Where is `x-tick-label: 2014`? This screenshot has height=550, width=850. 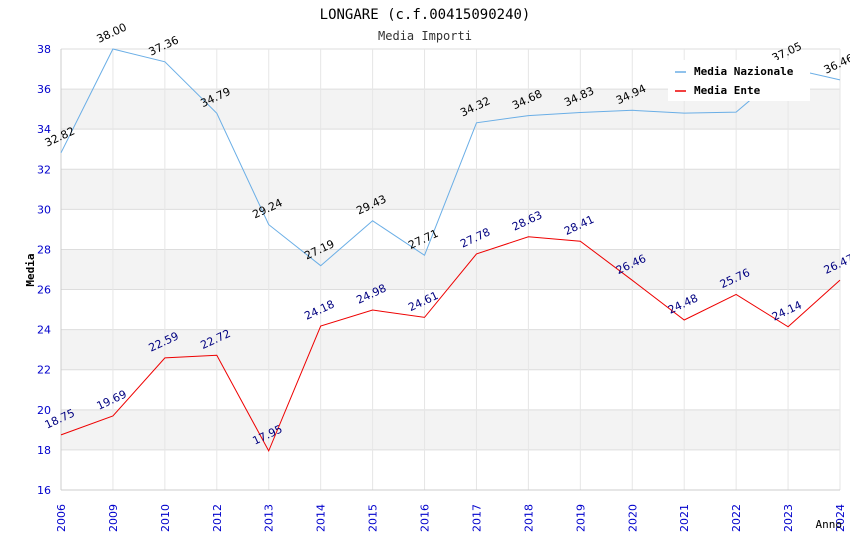 x-tick-label: 2014 is located at coordinates (321, 518).